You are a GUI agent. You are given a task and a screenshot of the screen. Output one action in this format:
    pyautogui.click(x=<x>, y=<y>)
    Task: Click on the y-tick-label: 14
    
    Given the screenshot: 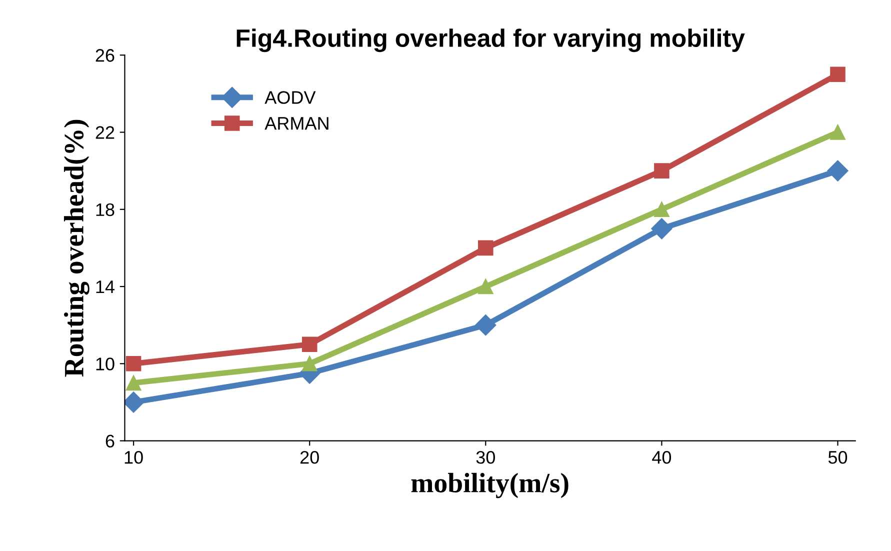 What is the action you would take?
    pyautogui.click(x=105, y=287)
    